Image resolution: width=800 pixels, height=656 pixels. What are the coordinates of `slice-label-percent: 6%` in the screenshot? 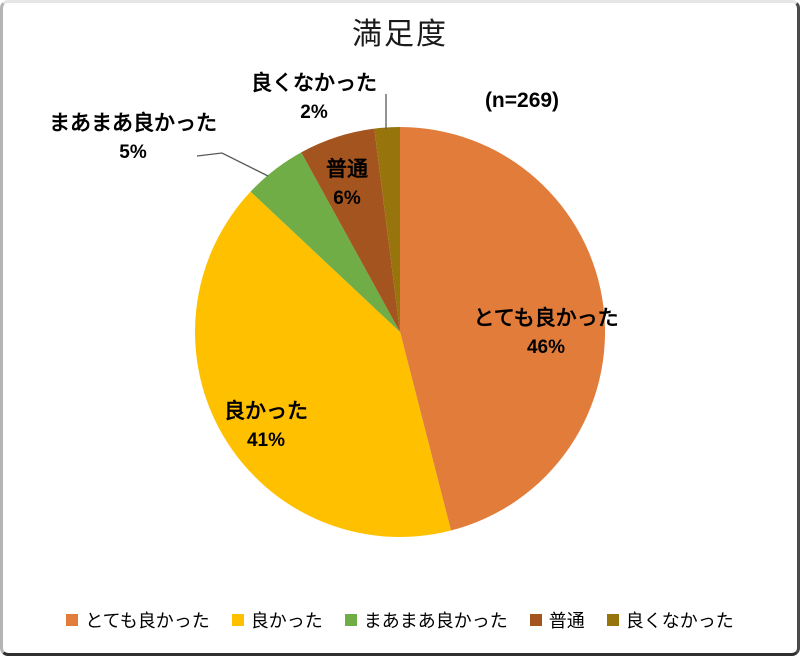 It's located at (347, 198).